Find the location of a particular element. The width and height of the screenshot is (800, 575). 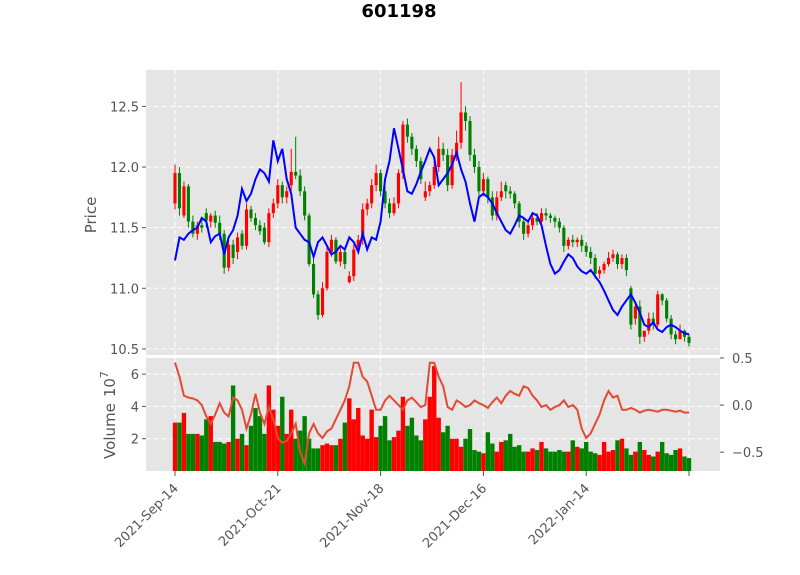

volume-exponent-power: 7 is located at coordinates (104, 374).